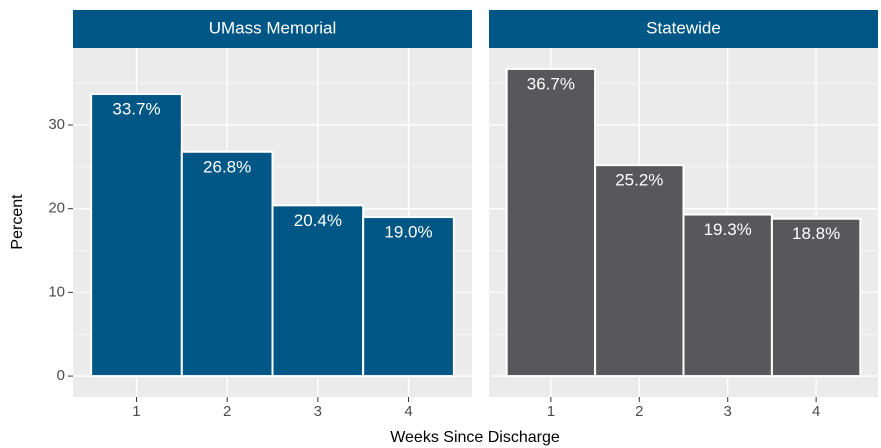 The width and height of the screenshot is (881, 448). What do you see at coordinates (318, 220) in the screenshot?
I see `value-label: 20.4%` at bounding box center [318, 220].